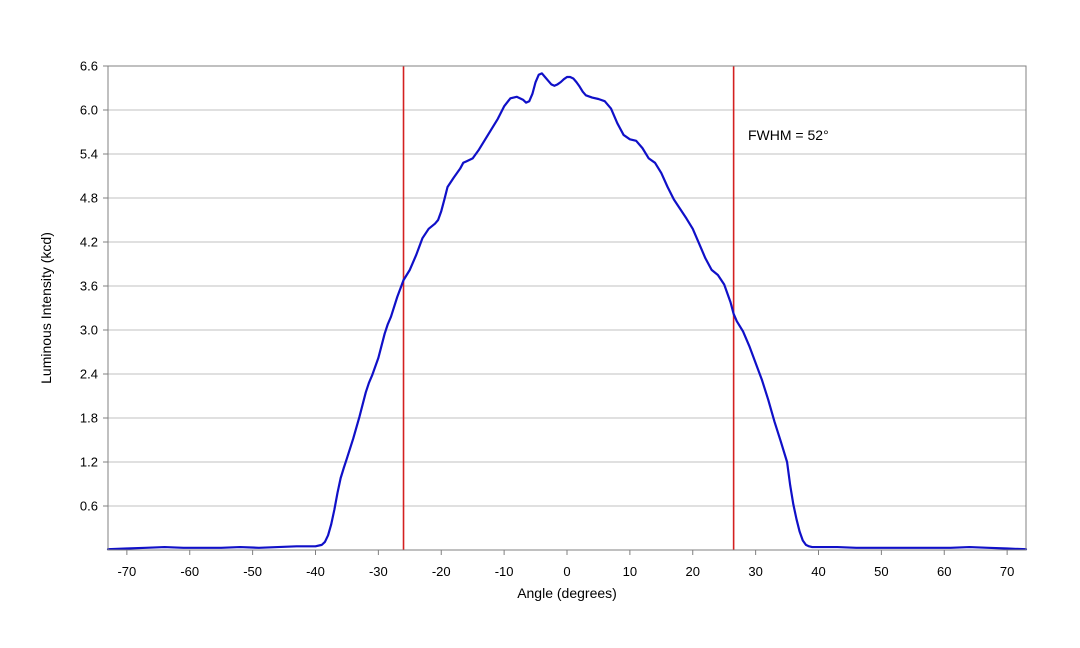  Describe the element at coordinates (89, 418) in the screenshot. I see `y-tick-label-2: 1.8` at that location.